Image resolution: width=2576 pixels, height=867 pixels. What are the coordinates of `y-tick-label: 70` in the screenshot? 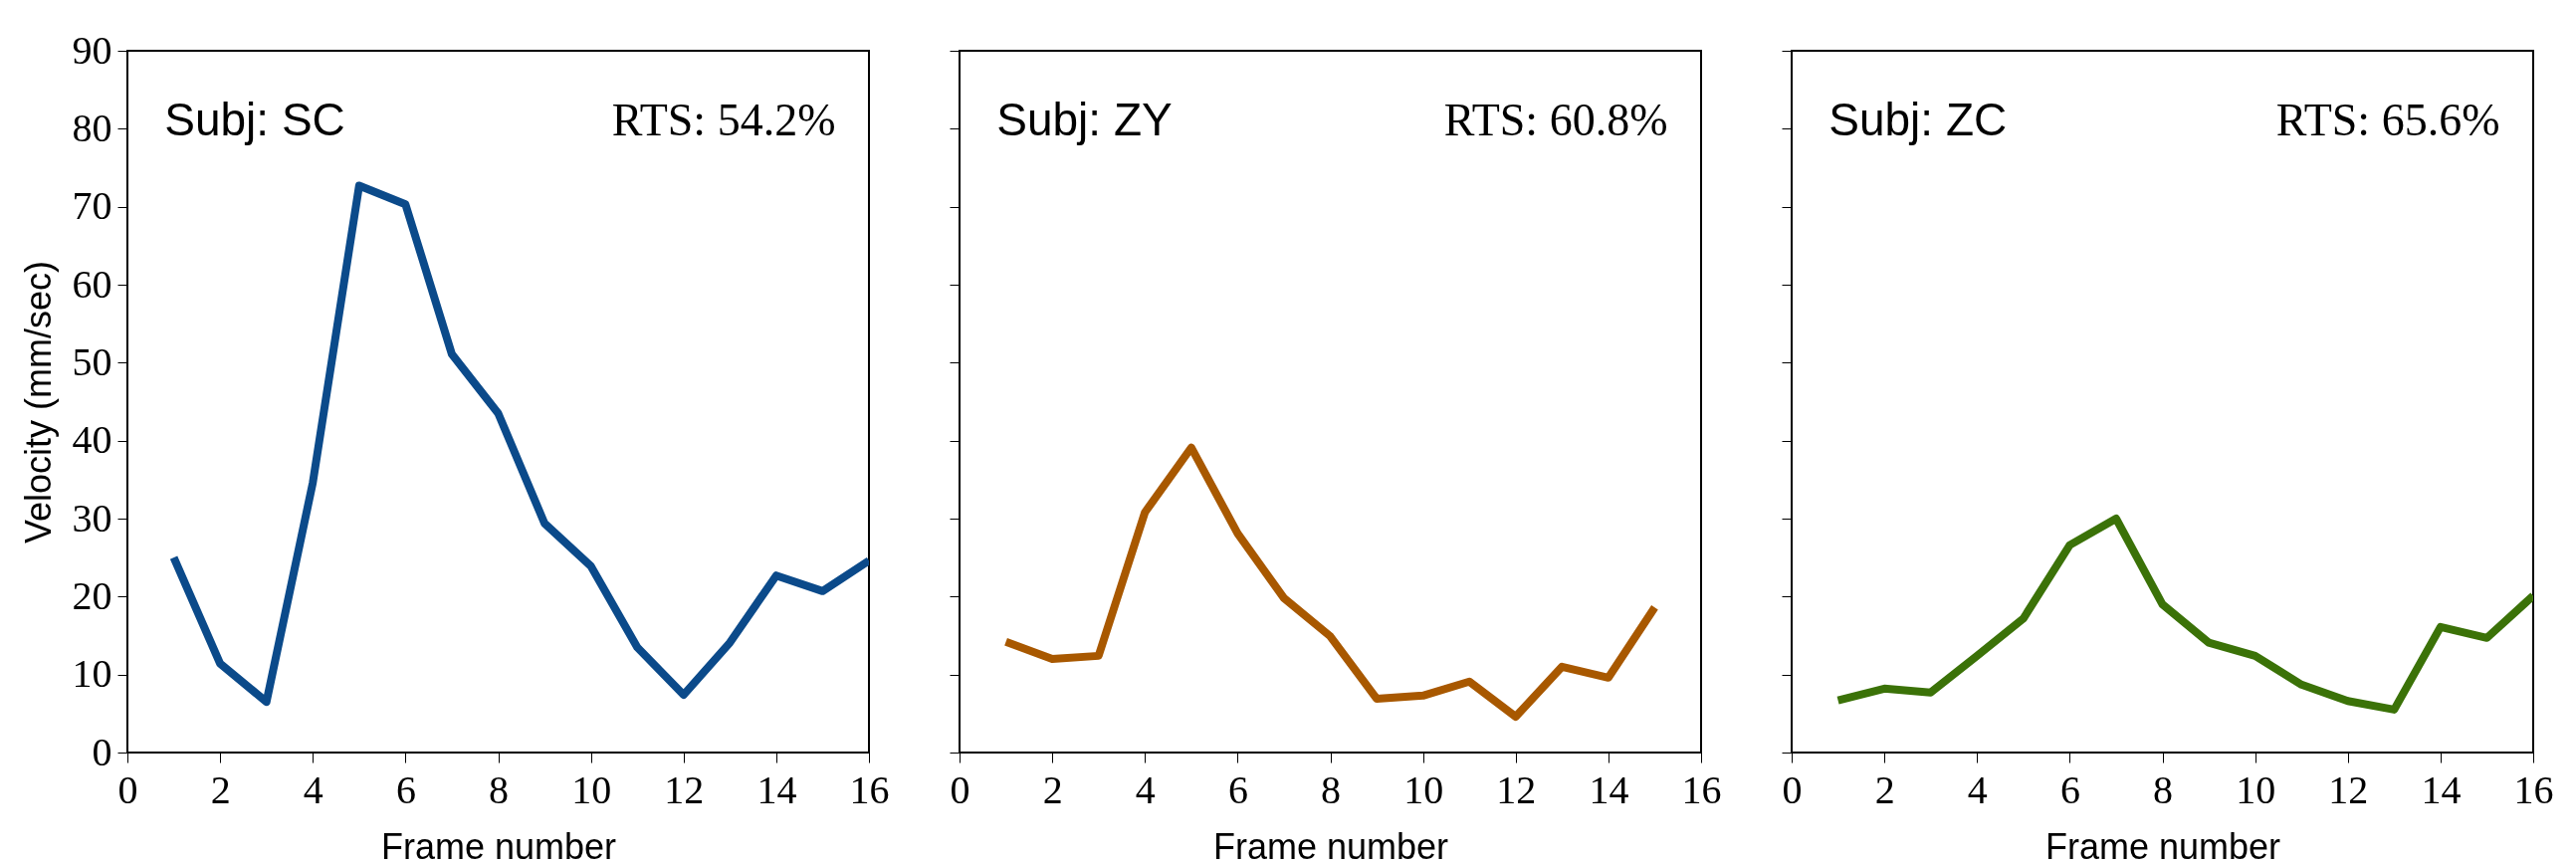 It's located at (92, 206).